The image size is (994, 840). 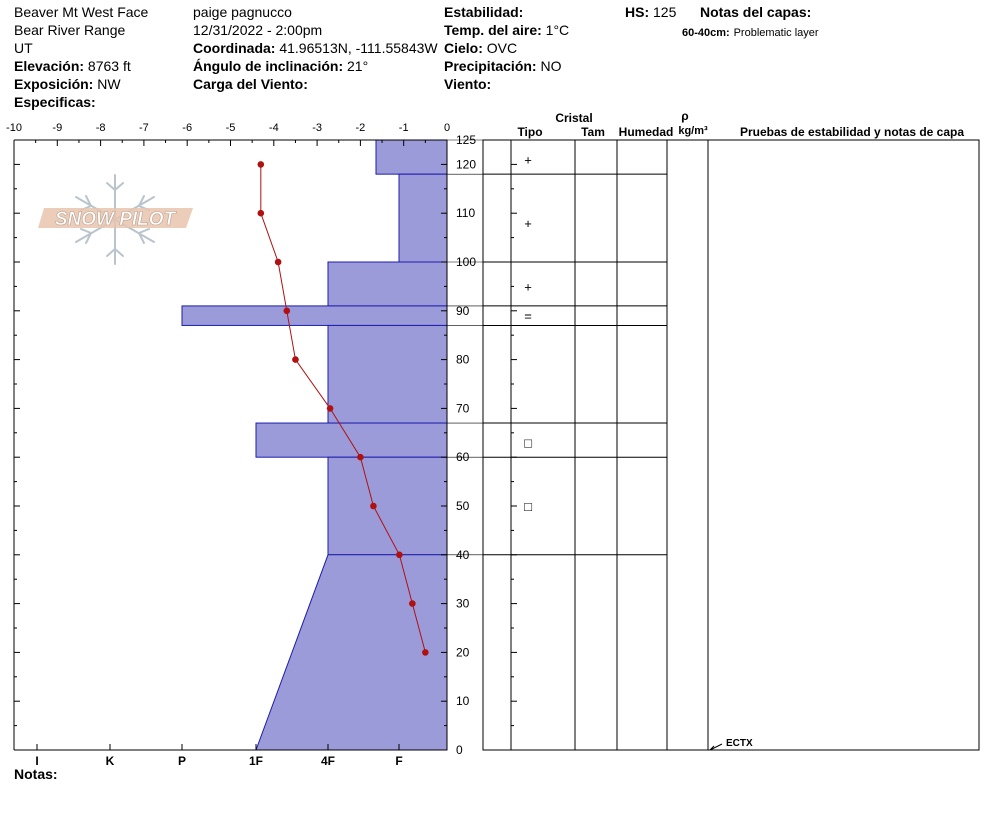 What do you see at coordinates (404, 128) in the screenshot?
I see `temp-tick-label: -1` at bounding box center [404, 128].